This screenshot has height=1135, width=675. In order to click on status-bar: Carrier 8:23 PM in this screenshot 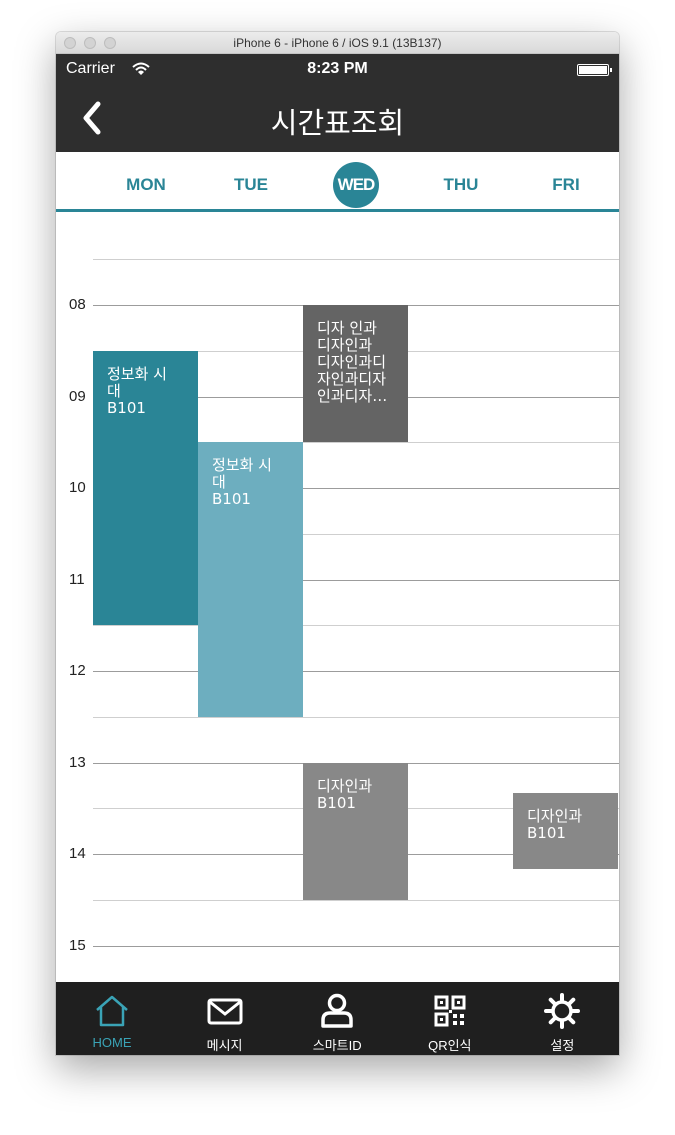, I will do `click(337, 69)`.